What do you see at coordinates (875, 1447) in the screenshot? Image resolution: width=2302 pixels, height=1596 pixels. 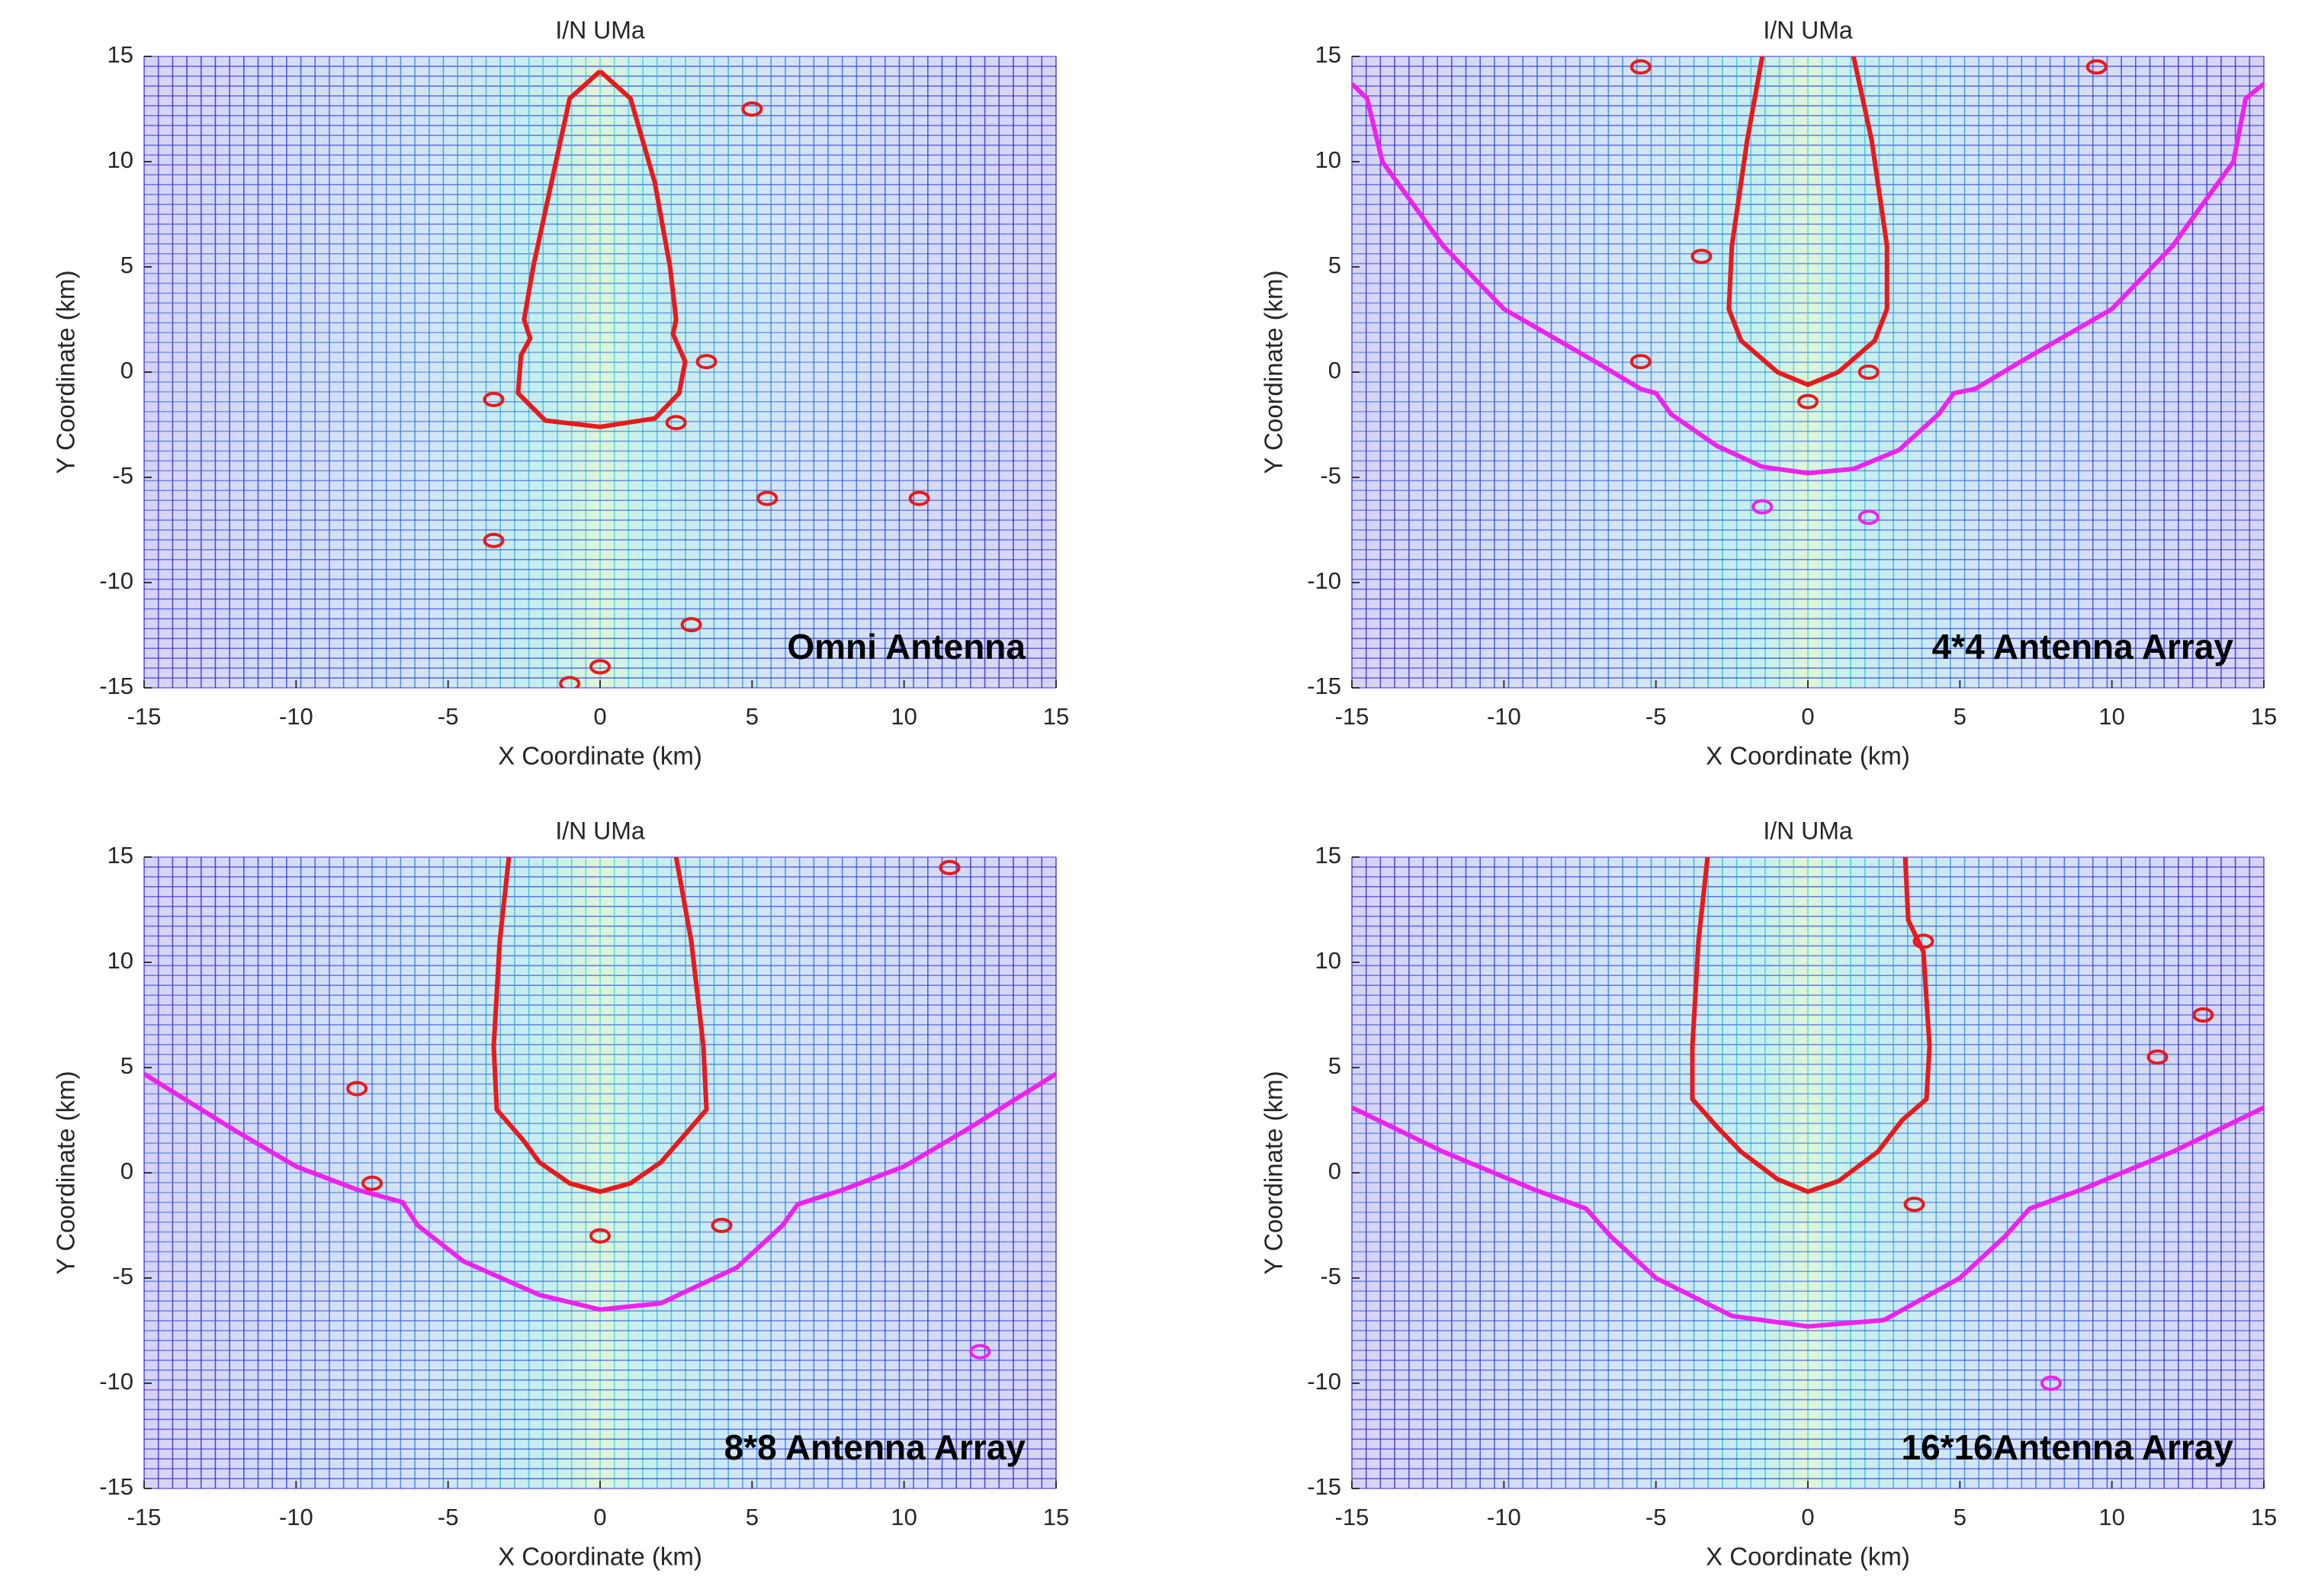 I see `annotation: 8*8 Antenna Array` at bounding box center [875, 1447].